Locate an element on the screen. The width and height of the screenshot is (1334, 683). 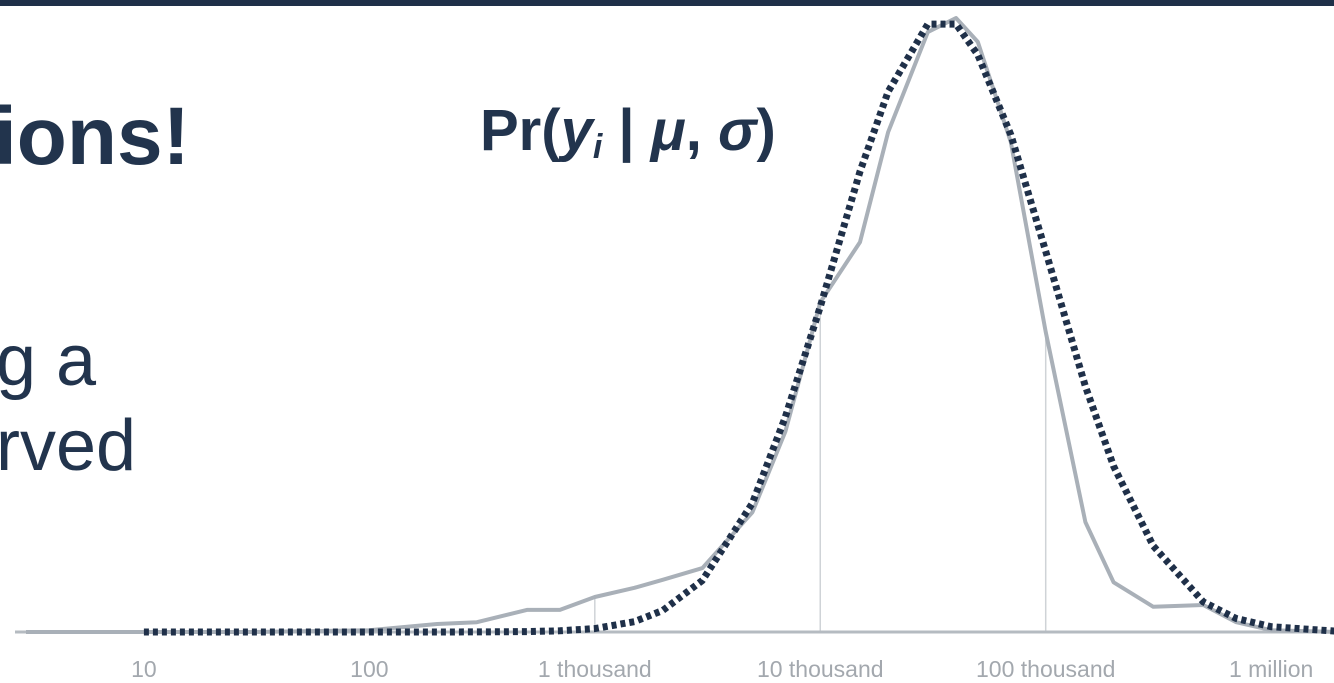
formula-part: | is located at coordinates (626, 130).